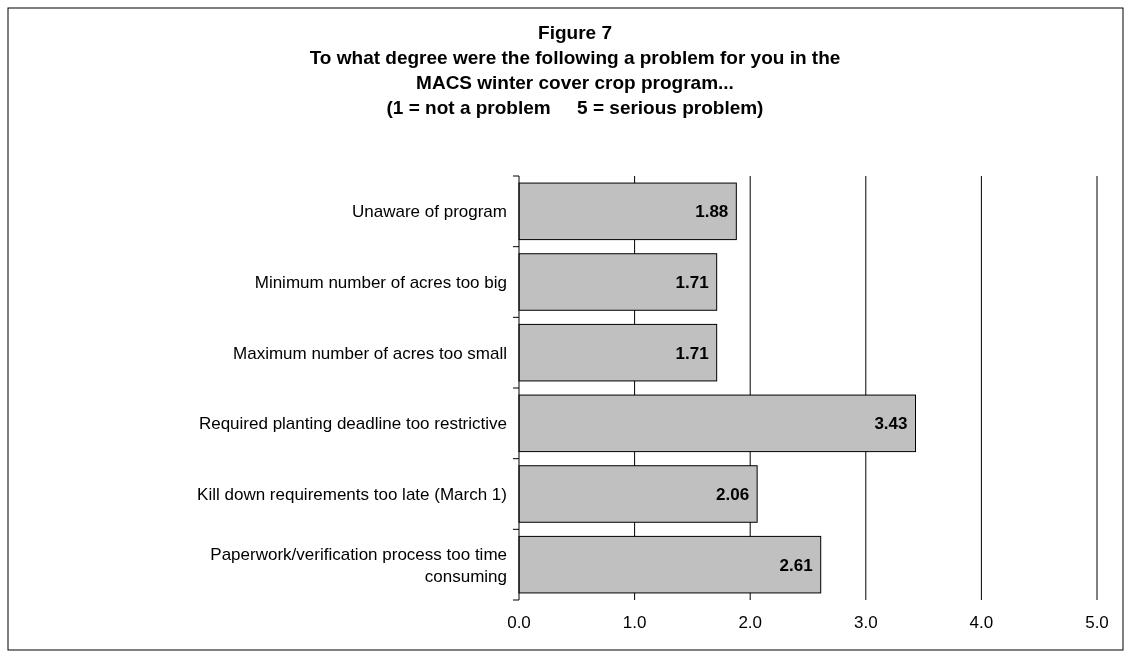 The width and height of the screenshot is (1132, 658). I want to click on data-label: 1.88, so click(712, 212).